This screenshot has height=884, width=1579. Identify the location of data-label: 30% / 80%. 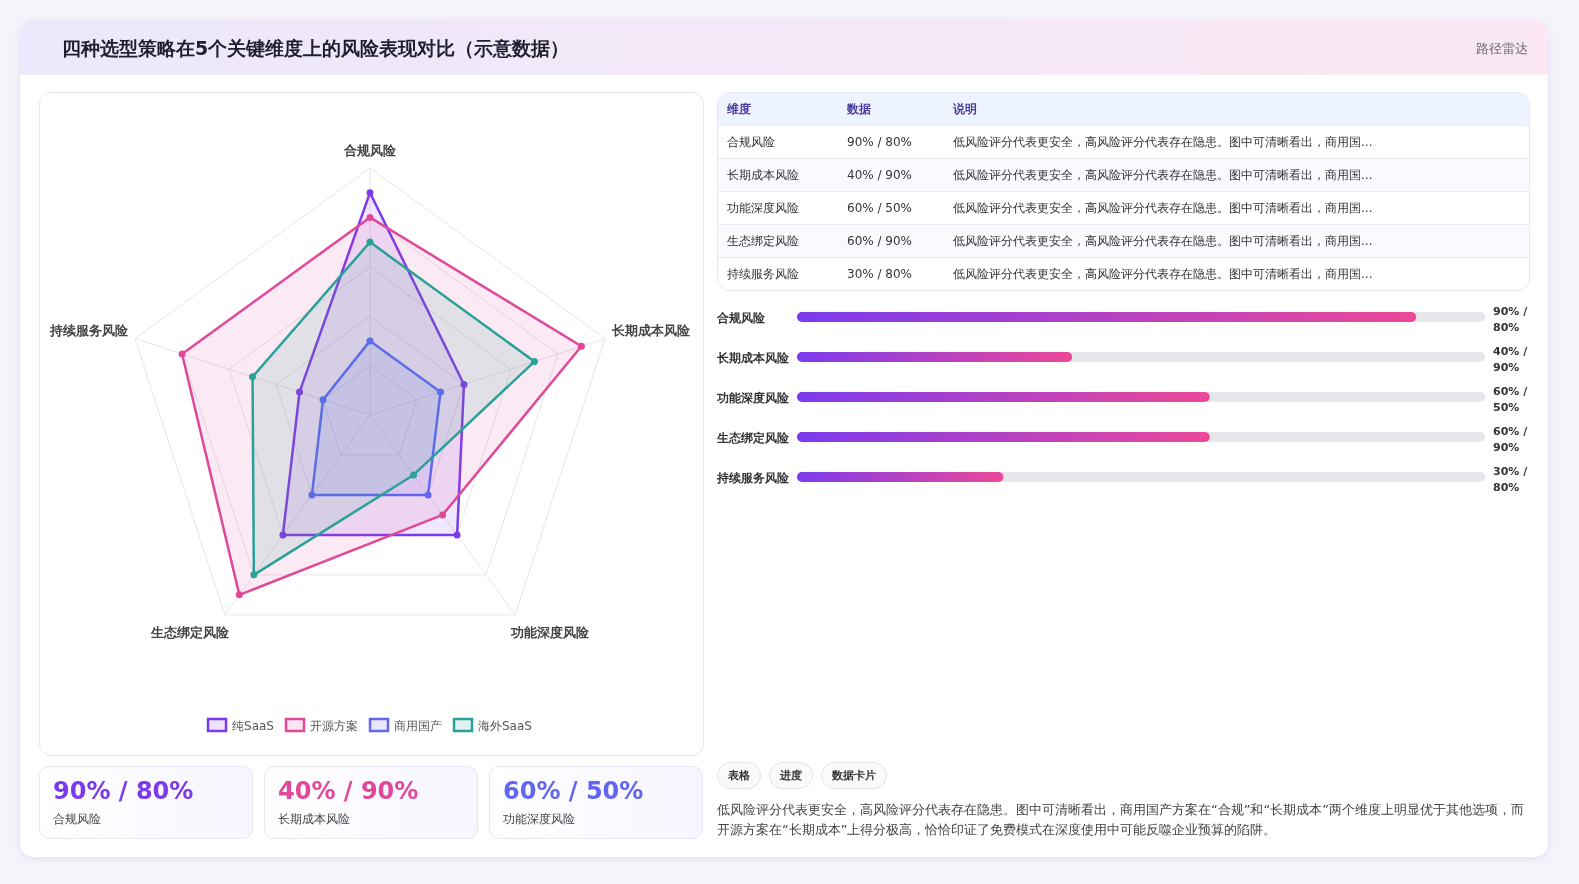
(1511, 479).